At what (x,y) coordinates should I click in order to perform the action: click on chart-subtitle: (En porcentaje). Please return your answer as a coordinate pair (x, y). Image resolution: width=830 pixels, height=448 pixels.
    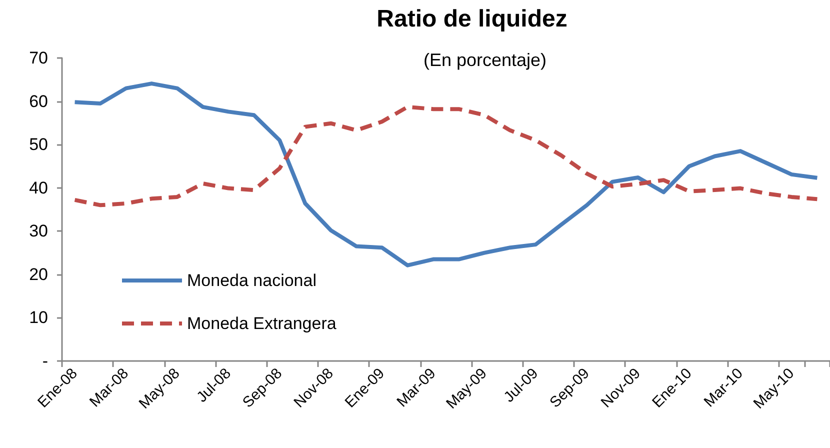
    Looking at the image, I should click on (485, 60).